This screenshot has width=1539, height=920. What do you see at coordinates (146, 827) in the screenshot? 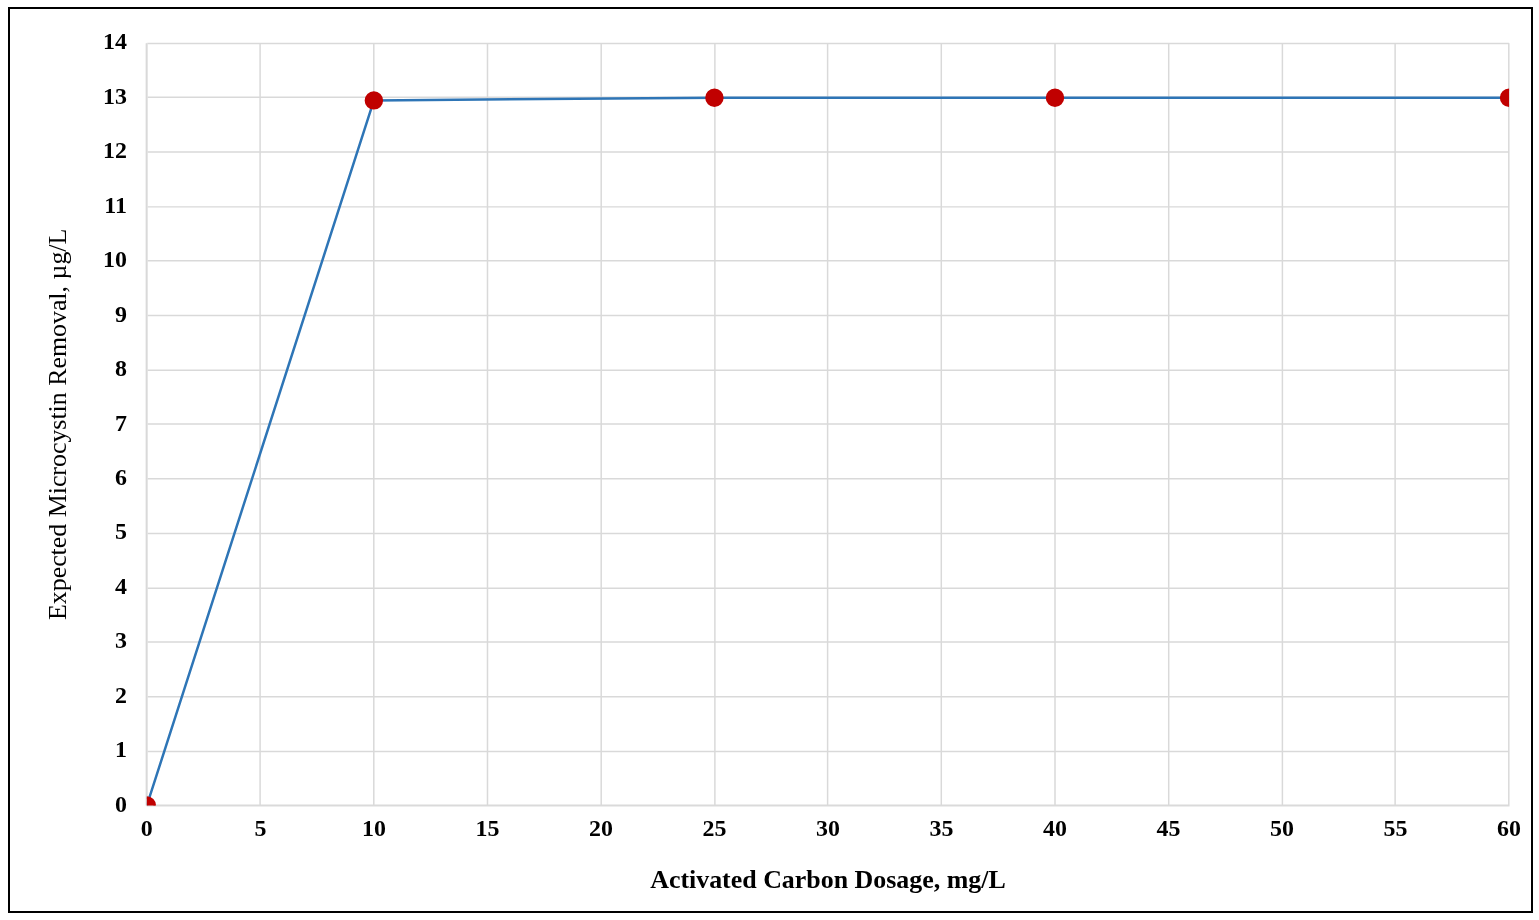
I see `x-tick-label: 0` at bounding box center [146, 827].